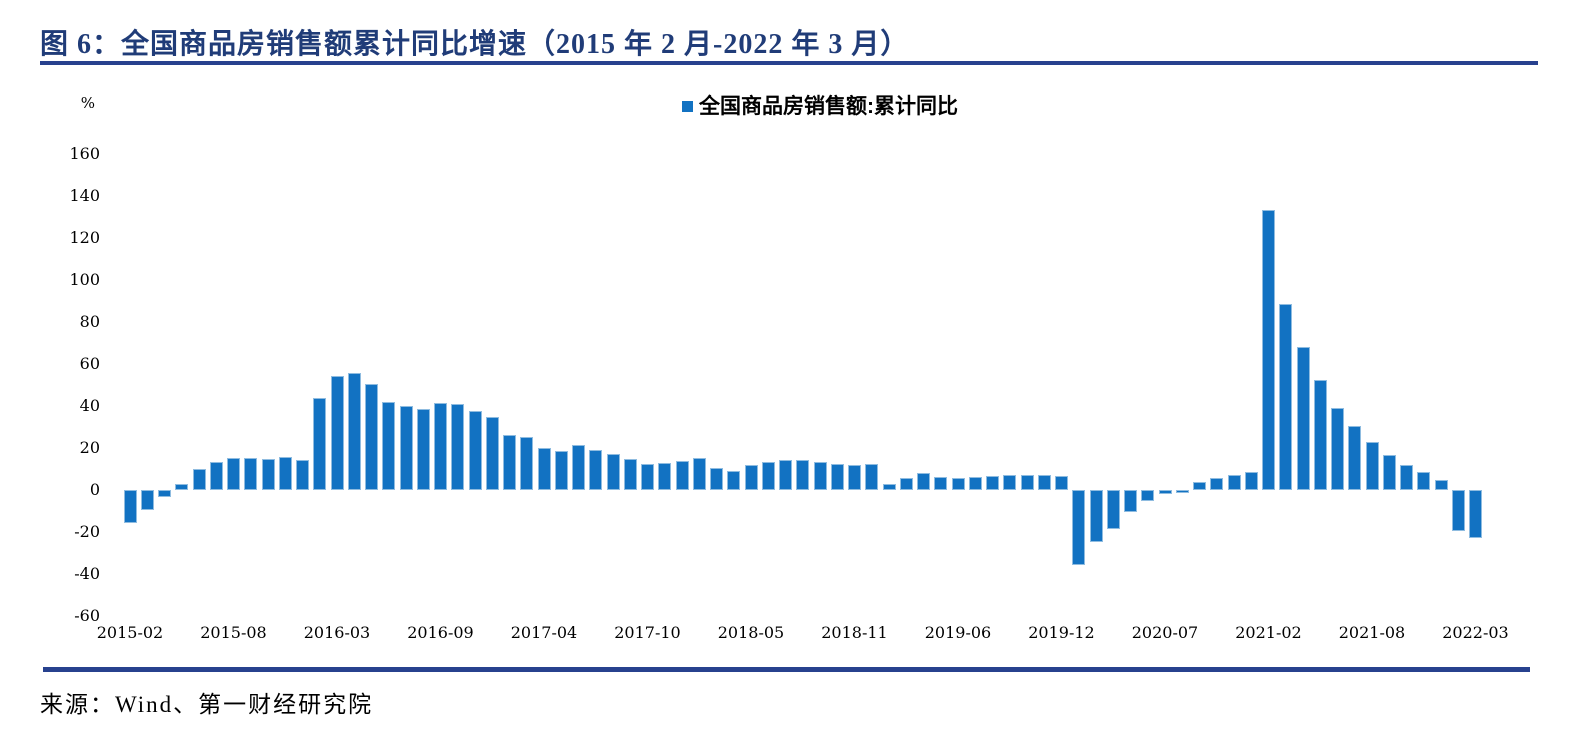 This screenshot has height=740, width=1578. Describe the element at coordinates (233, 632) in the screenshot. I see `x-tick-label: 2015-08` at that location.